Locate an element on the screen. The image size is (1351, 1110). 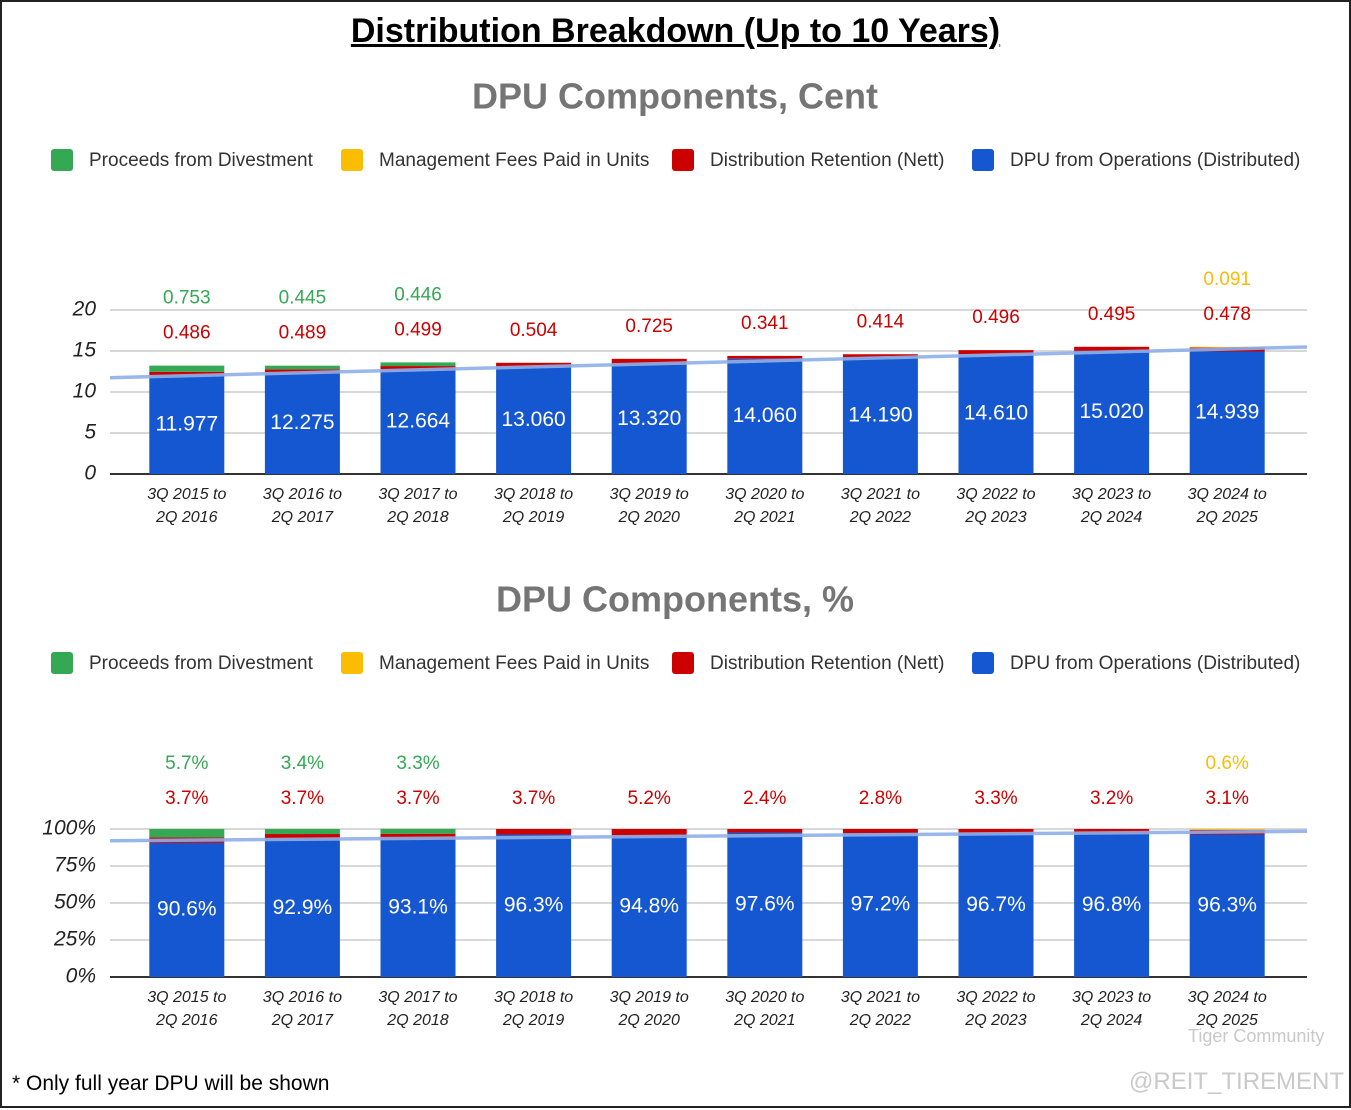
value-label: 12.664 is located at coordinates (418, 421).